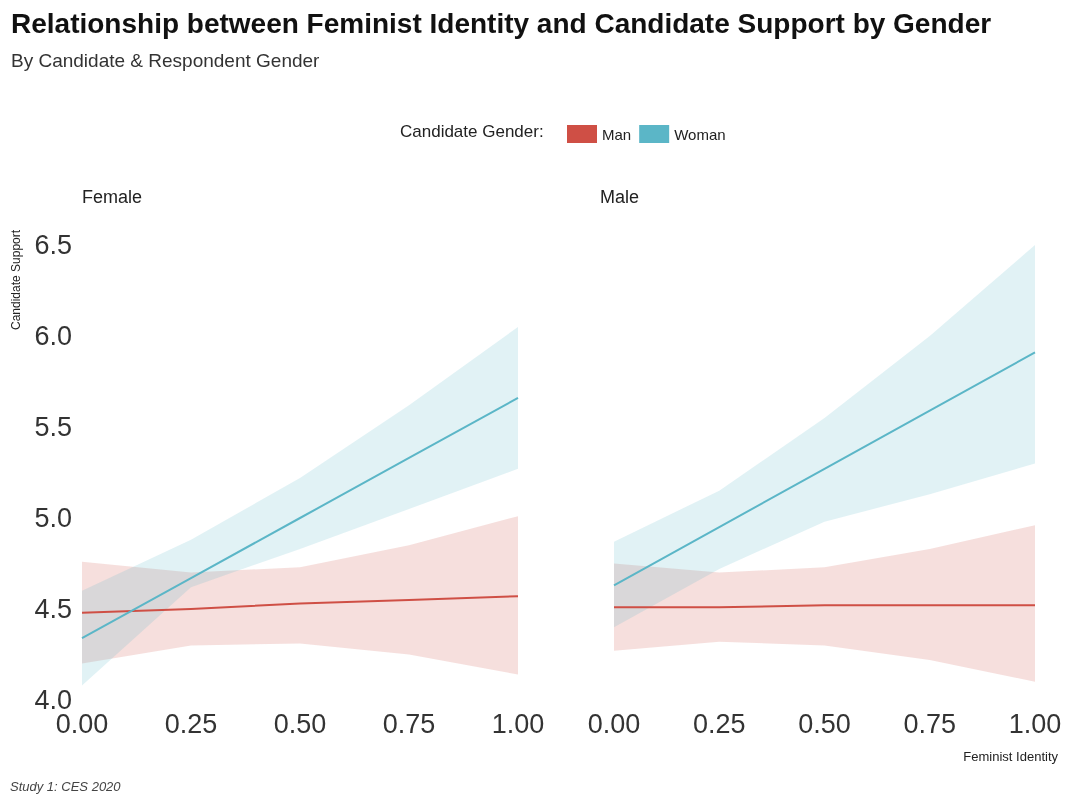 The image size is (1072, 800). I want to click on chart-subtitle: By Candidate & Respondent Gender, so click(166, 60).